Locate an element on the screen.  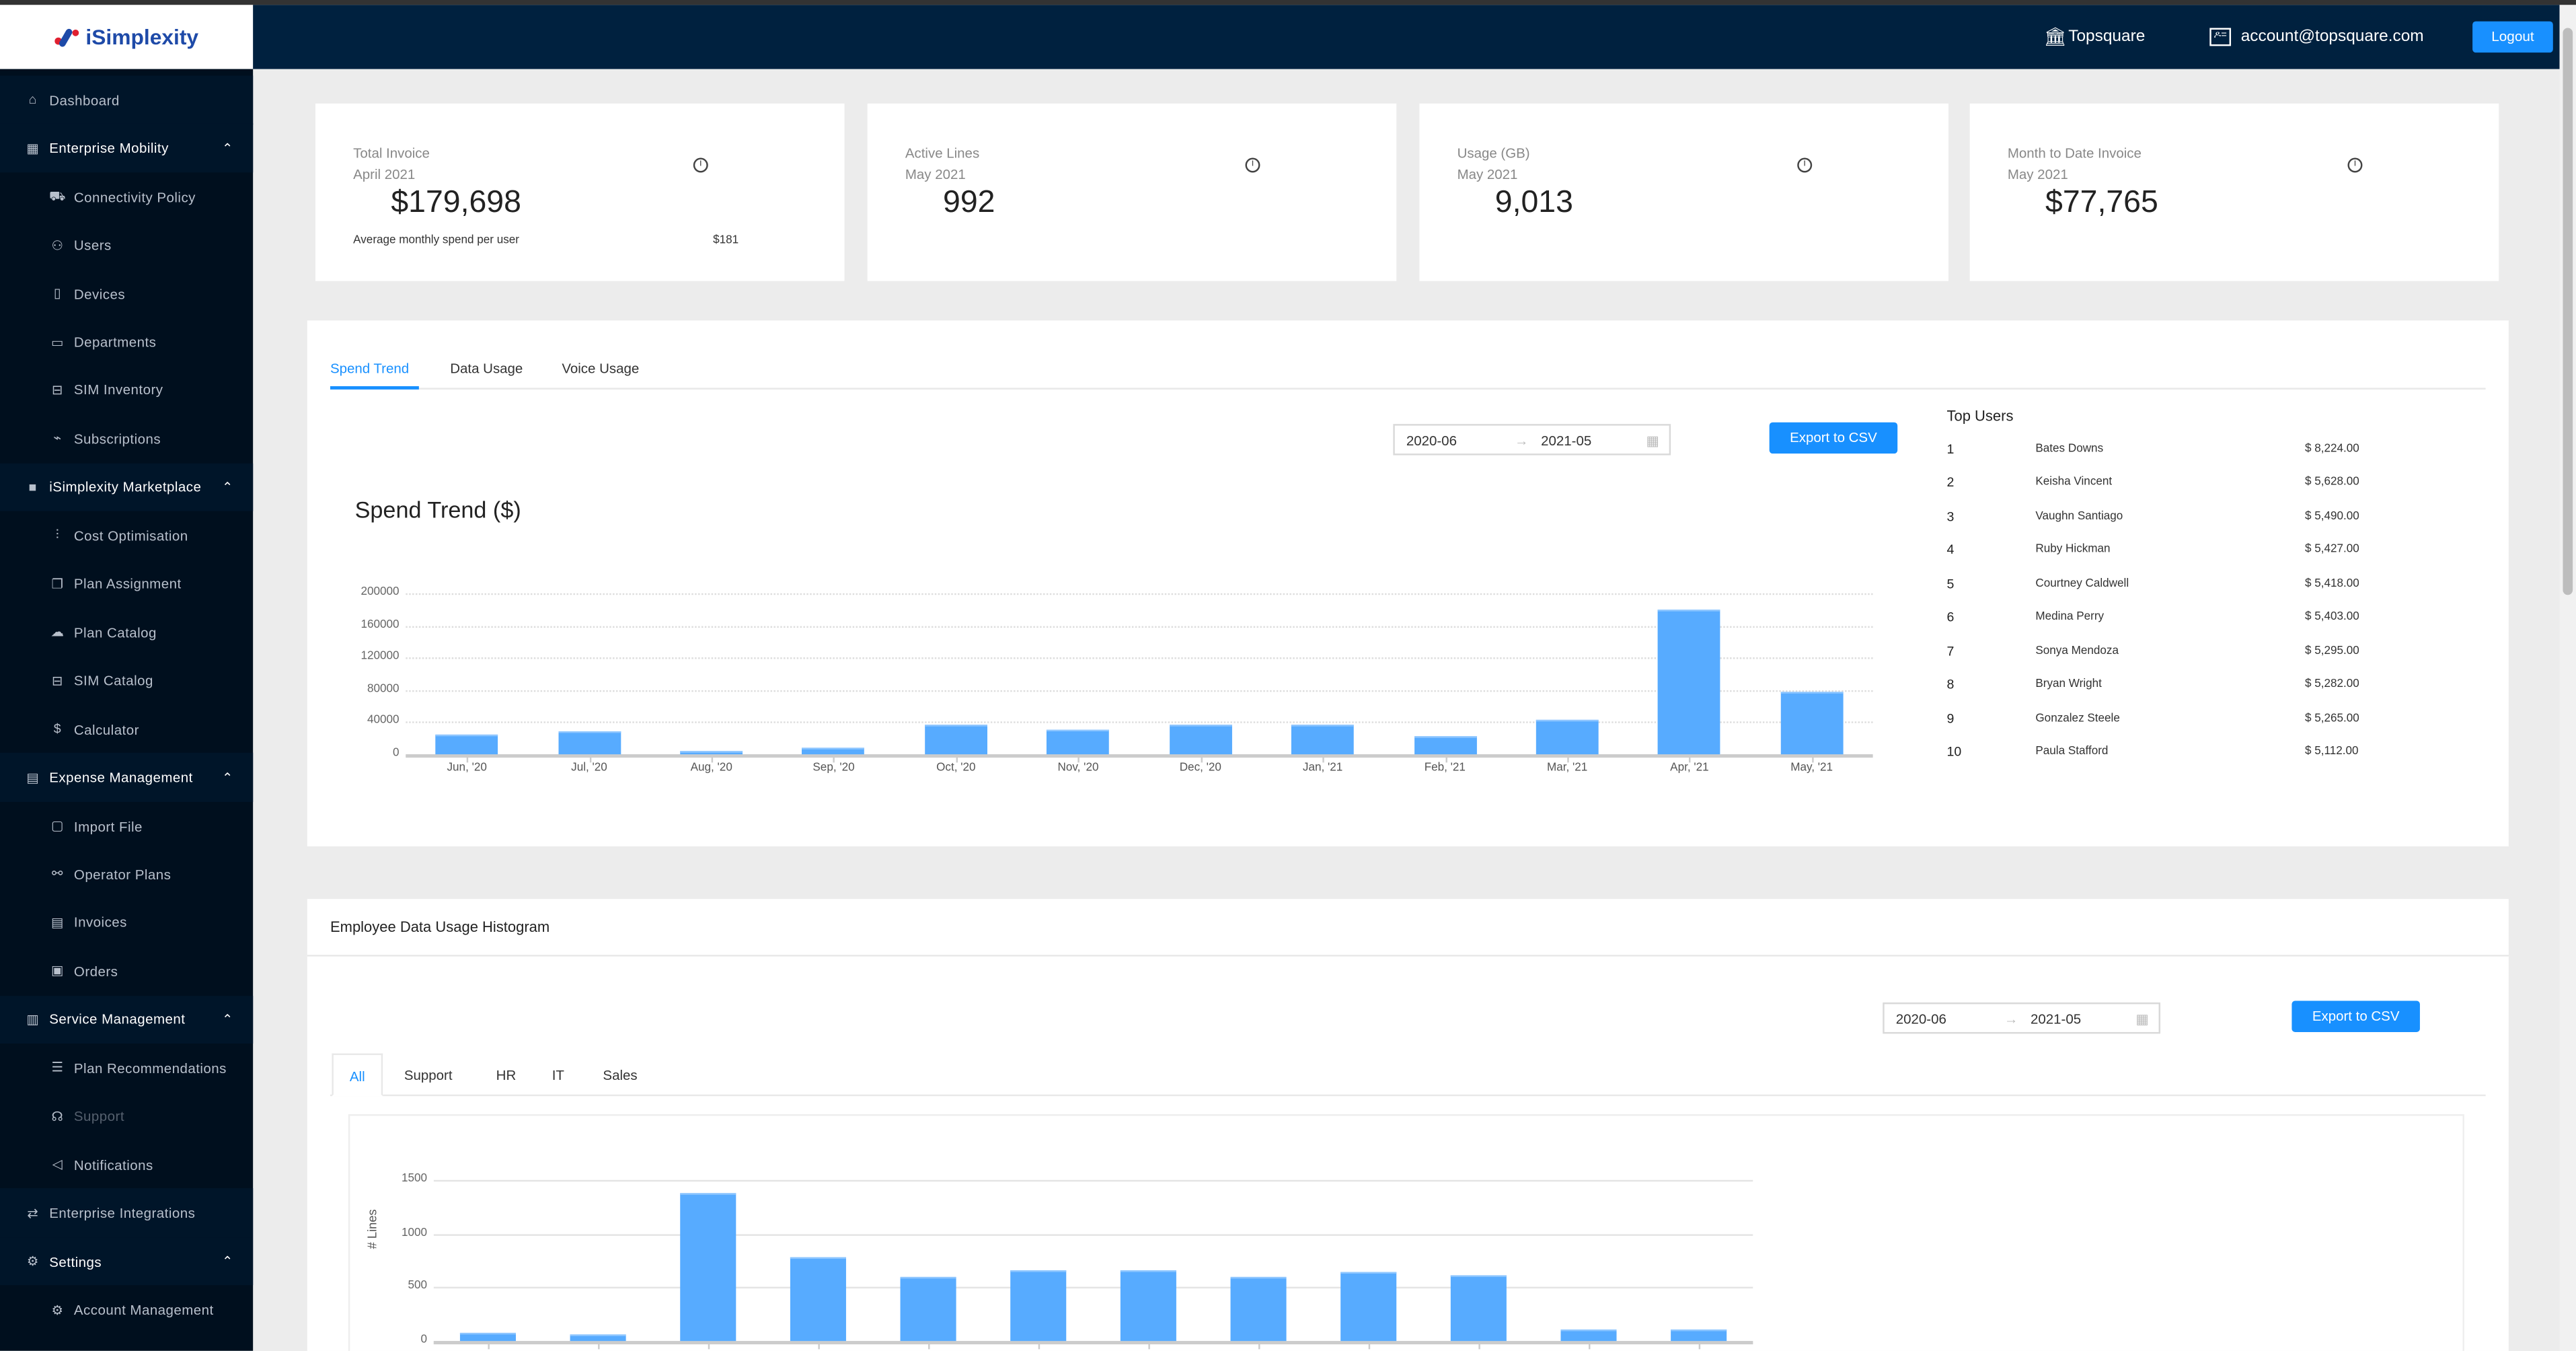
page-scrollbar is located at coordinates (2567, 678).